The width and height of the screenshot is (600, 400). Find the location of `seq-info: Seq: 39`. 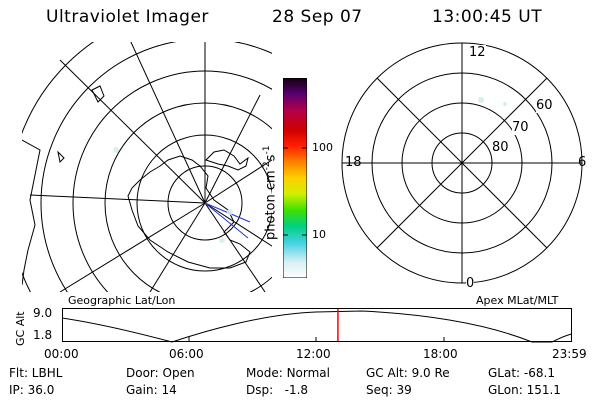

seq-info: Seq: 39 is located at coordinates (389, 390).